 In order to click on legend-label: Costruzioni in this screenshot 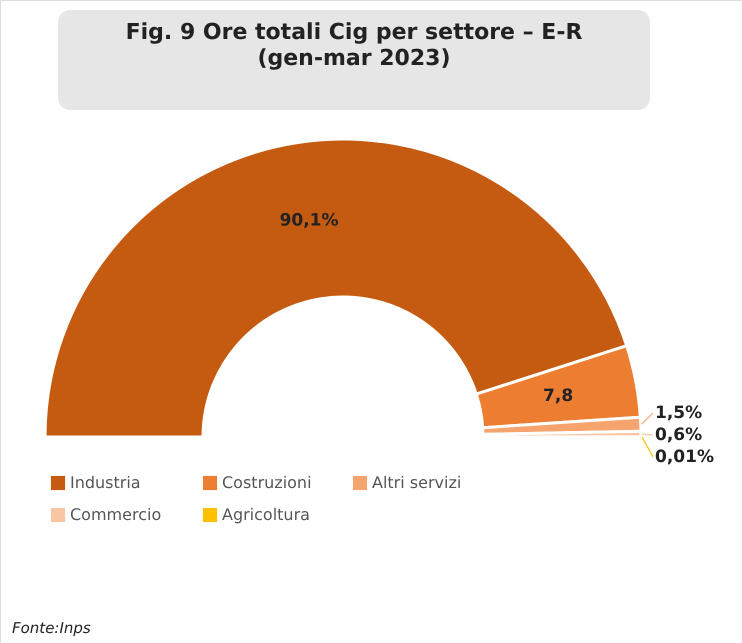, I will do `click(267, 482)`.